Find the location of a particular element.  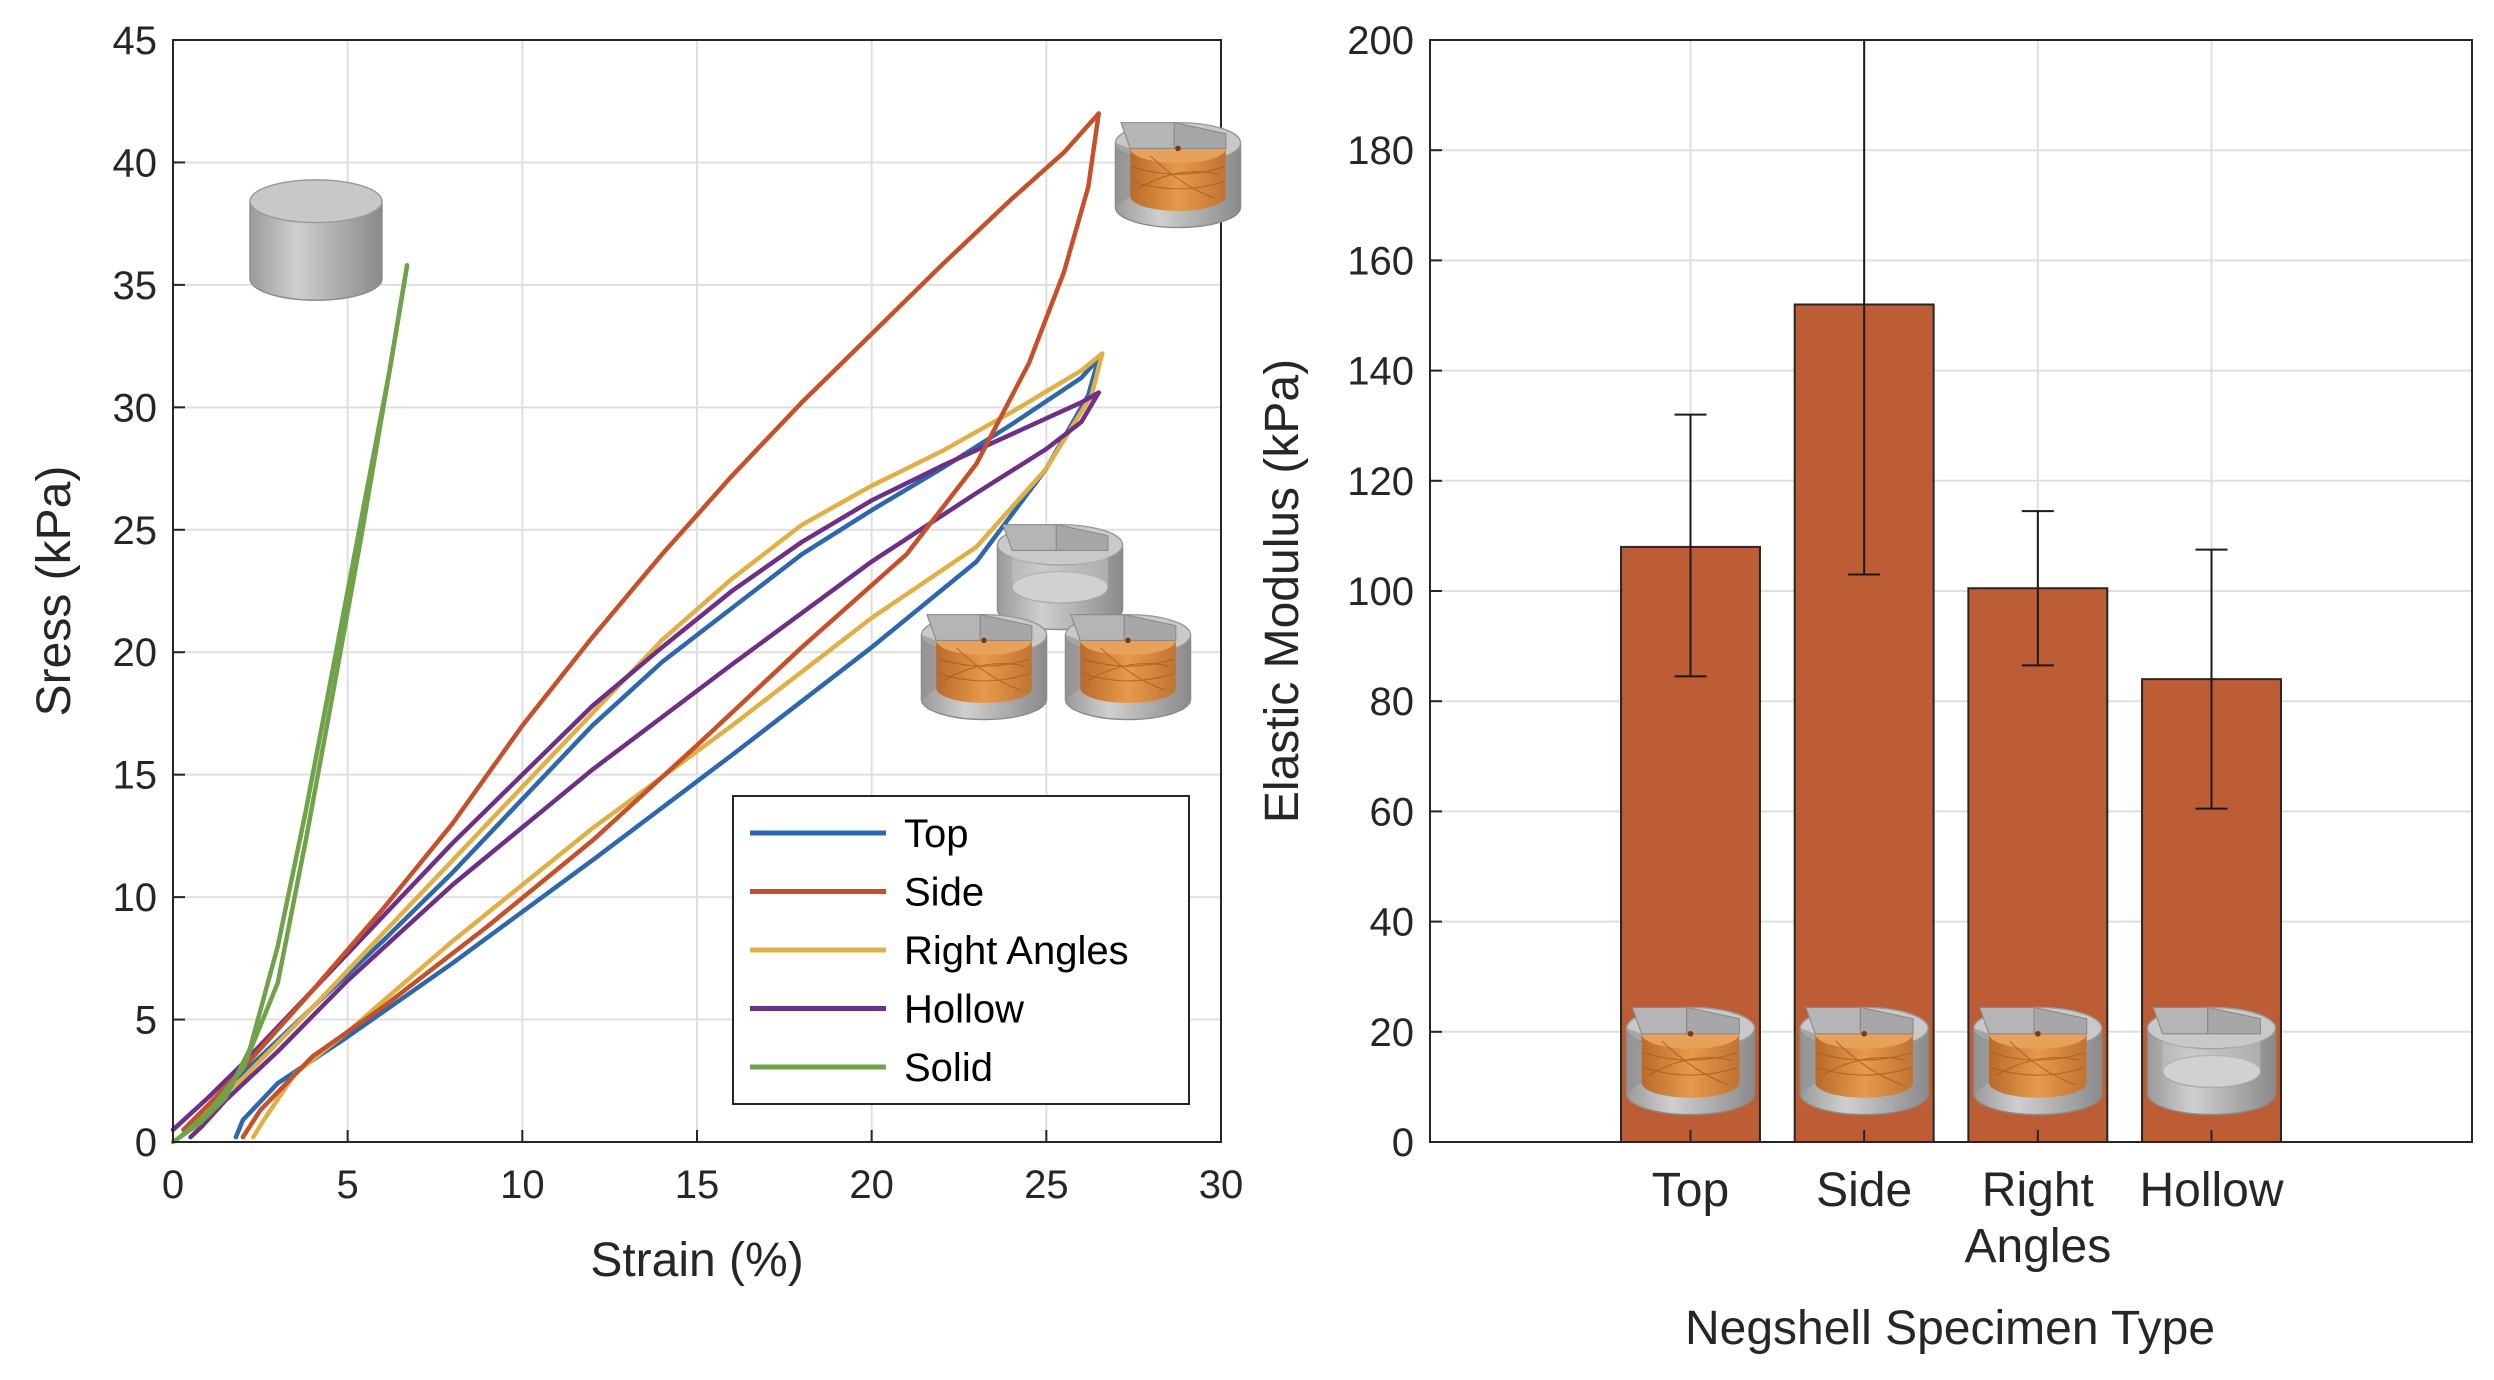

legend-label-hollow: Hollow is located at coordinates (964, 1010).